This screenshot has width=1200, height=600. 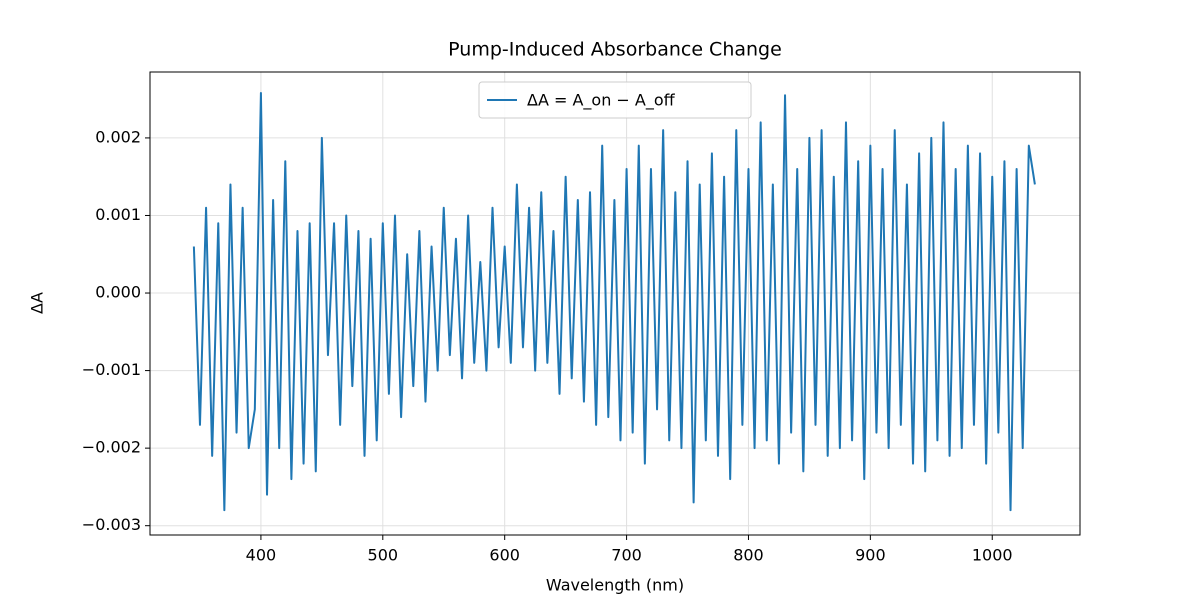 I want to click on y-tick-label: −0.003, so click(x=111, y=524).